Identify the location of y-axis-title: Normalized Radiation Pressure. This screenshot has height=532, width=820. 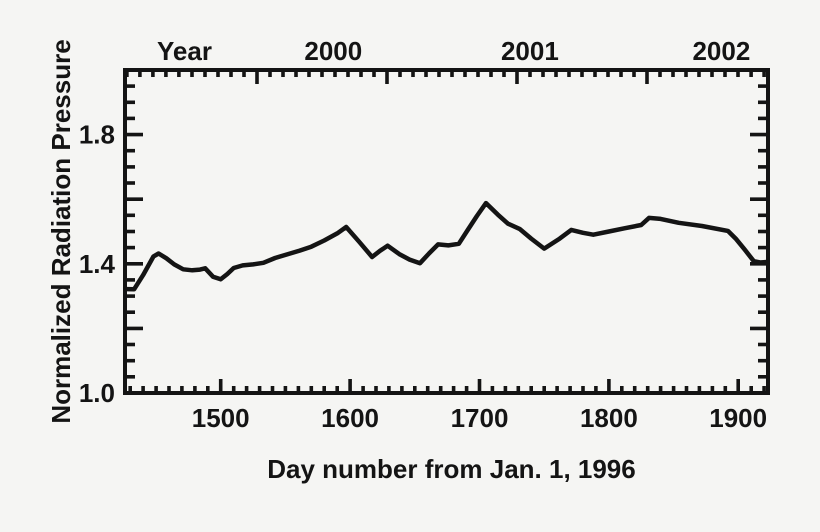
(61, 231).